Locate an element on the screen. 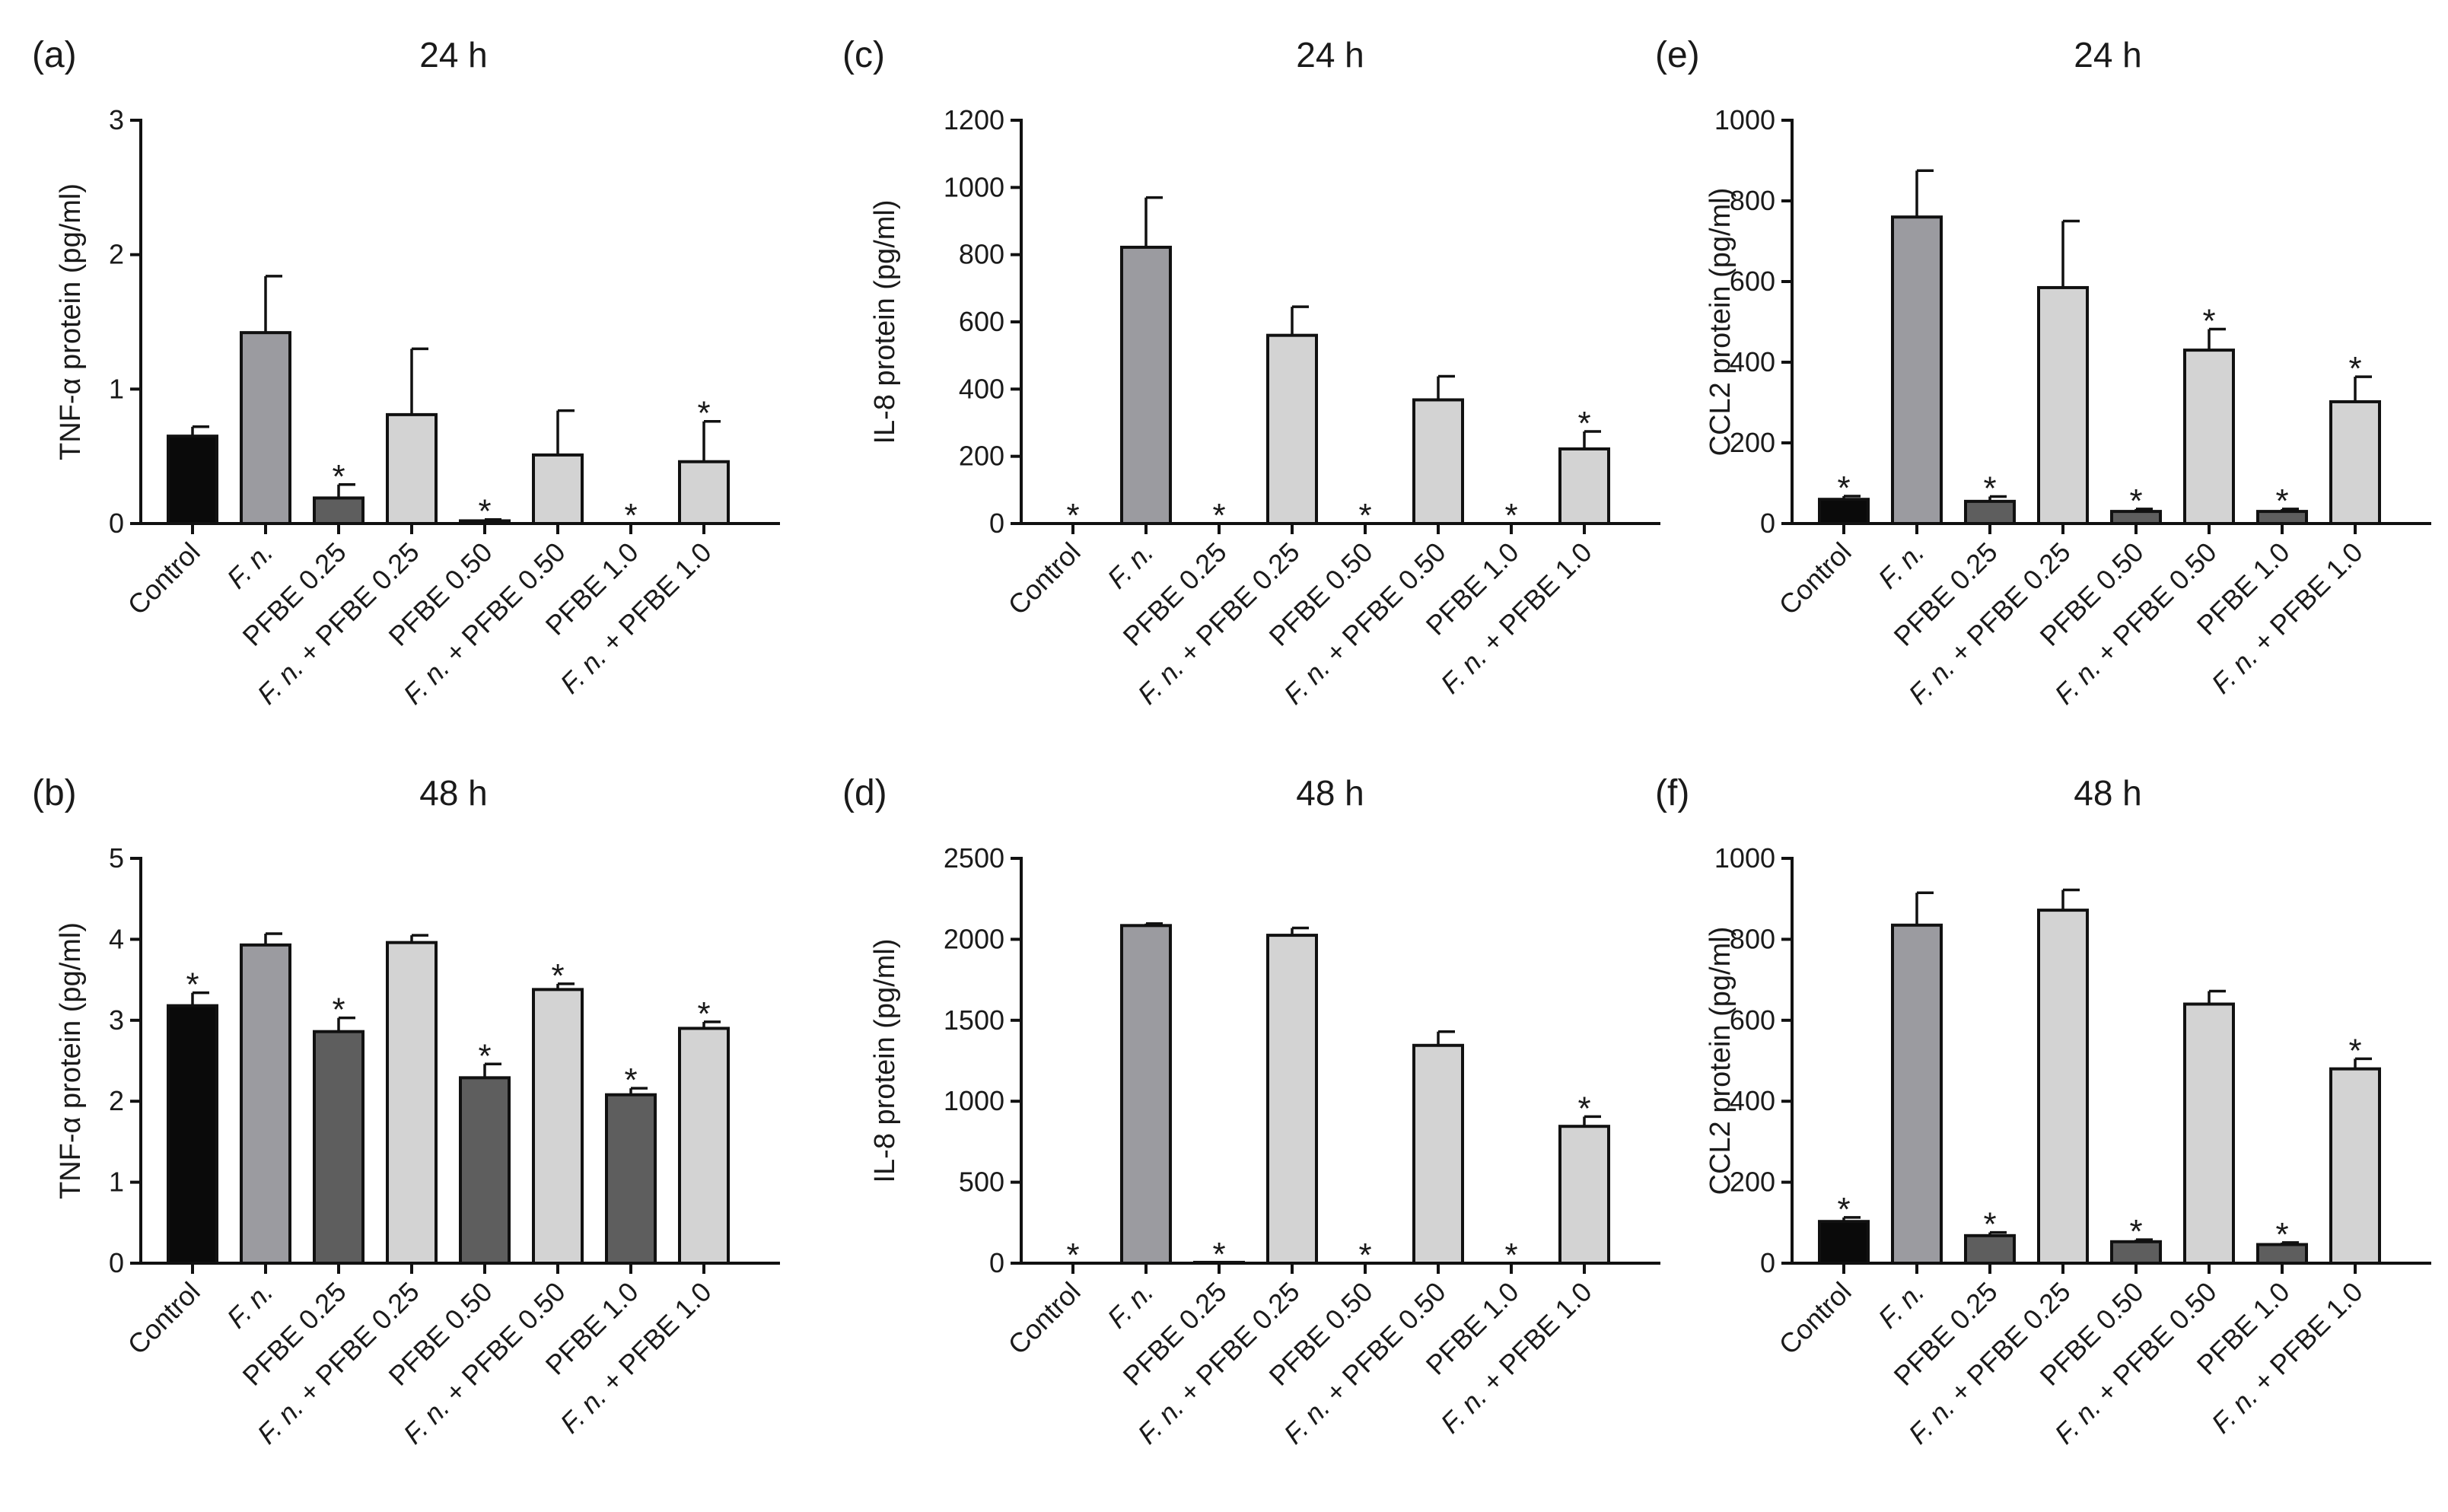  y-tick-label: 3 is located at coordinates (116, 1020).